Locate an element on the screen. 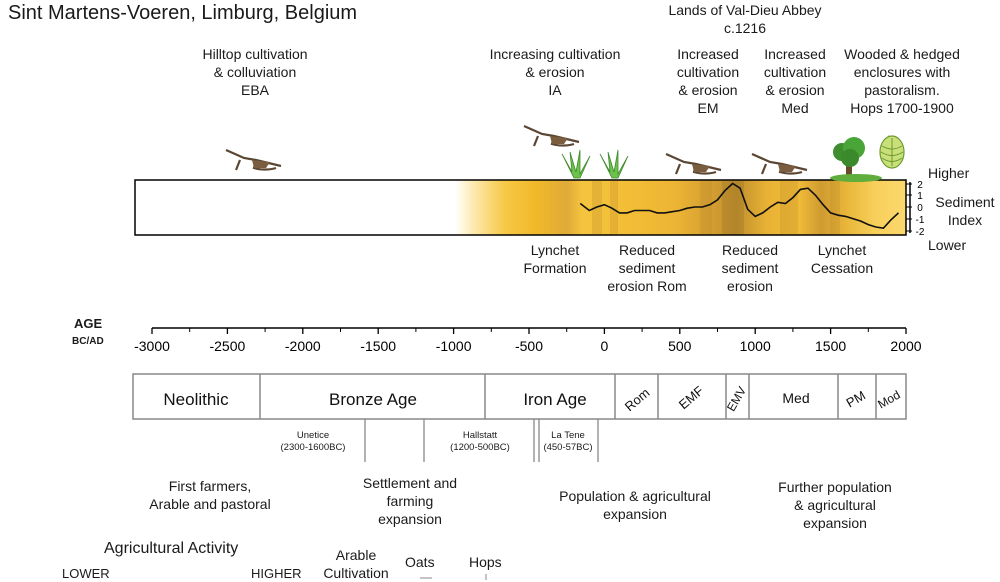 Image resolution: width=1000 pixels, height=582 pixels. subperiod-brackets is located at coordinates (481, 440).